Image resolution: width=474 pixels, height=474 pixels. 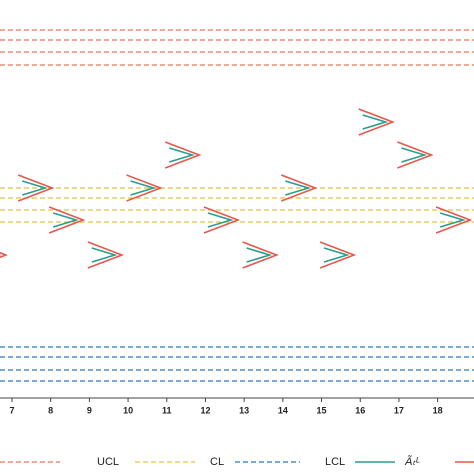 I want to click on legend-label: Ãₜᴸ, so click(x=412, y=461).